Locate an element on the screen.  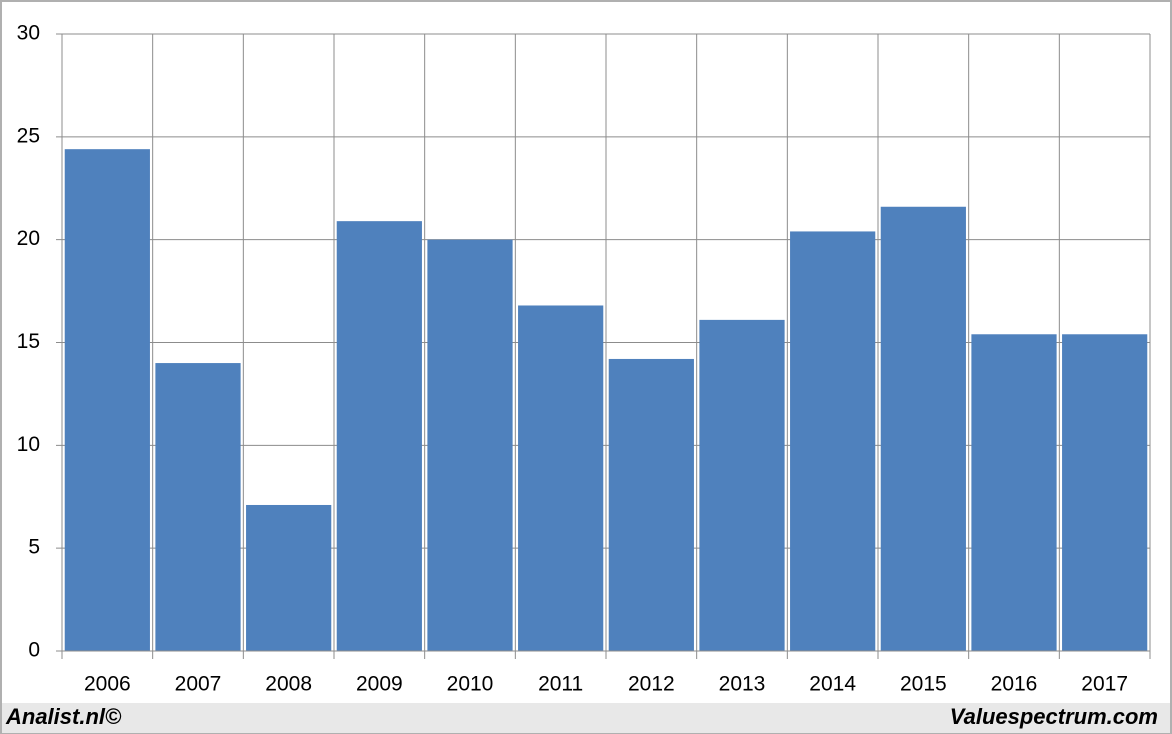
footer-band is located at coordinates (586, 718).